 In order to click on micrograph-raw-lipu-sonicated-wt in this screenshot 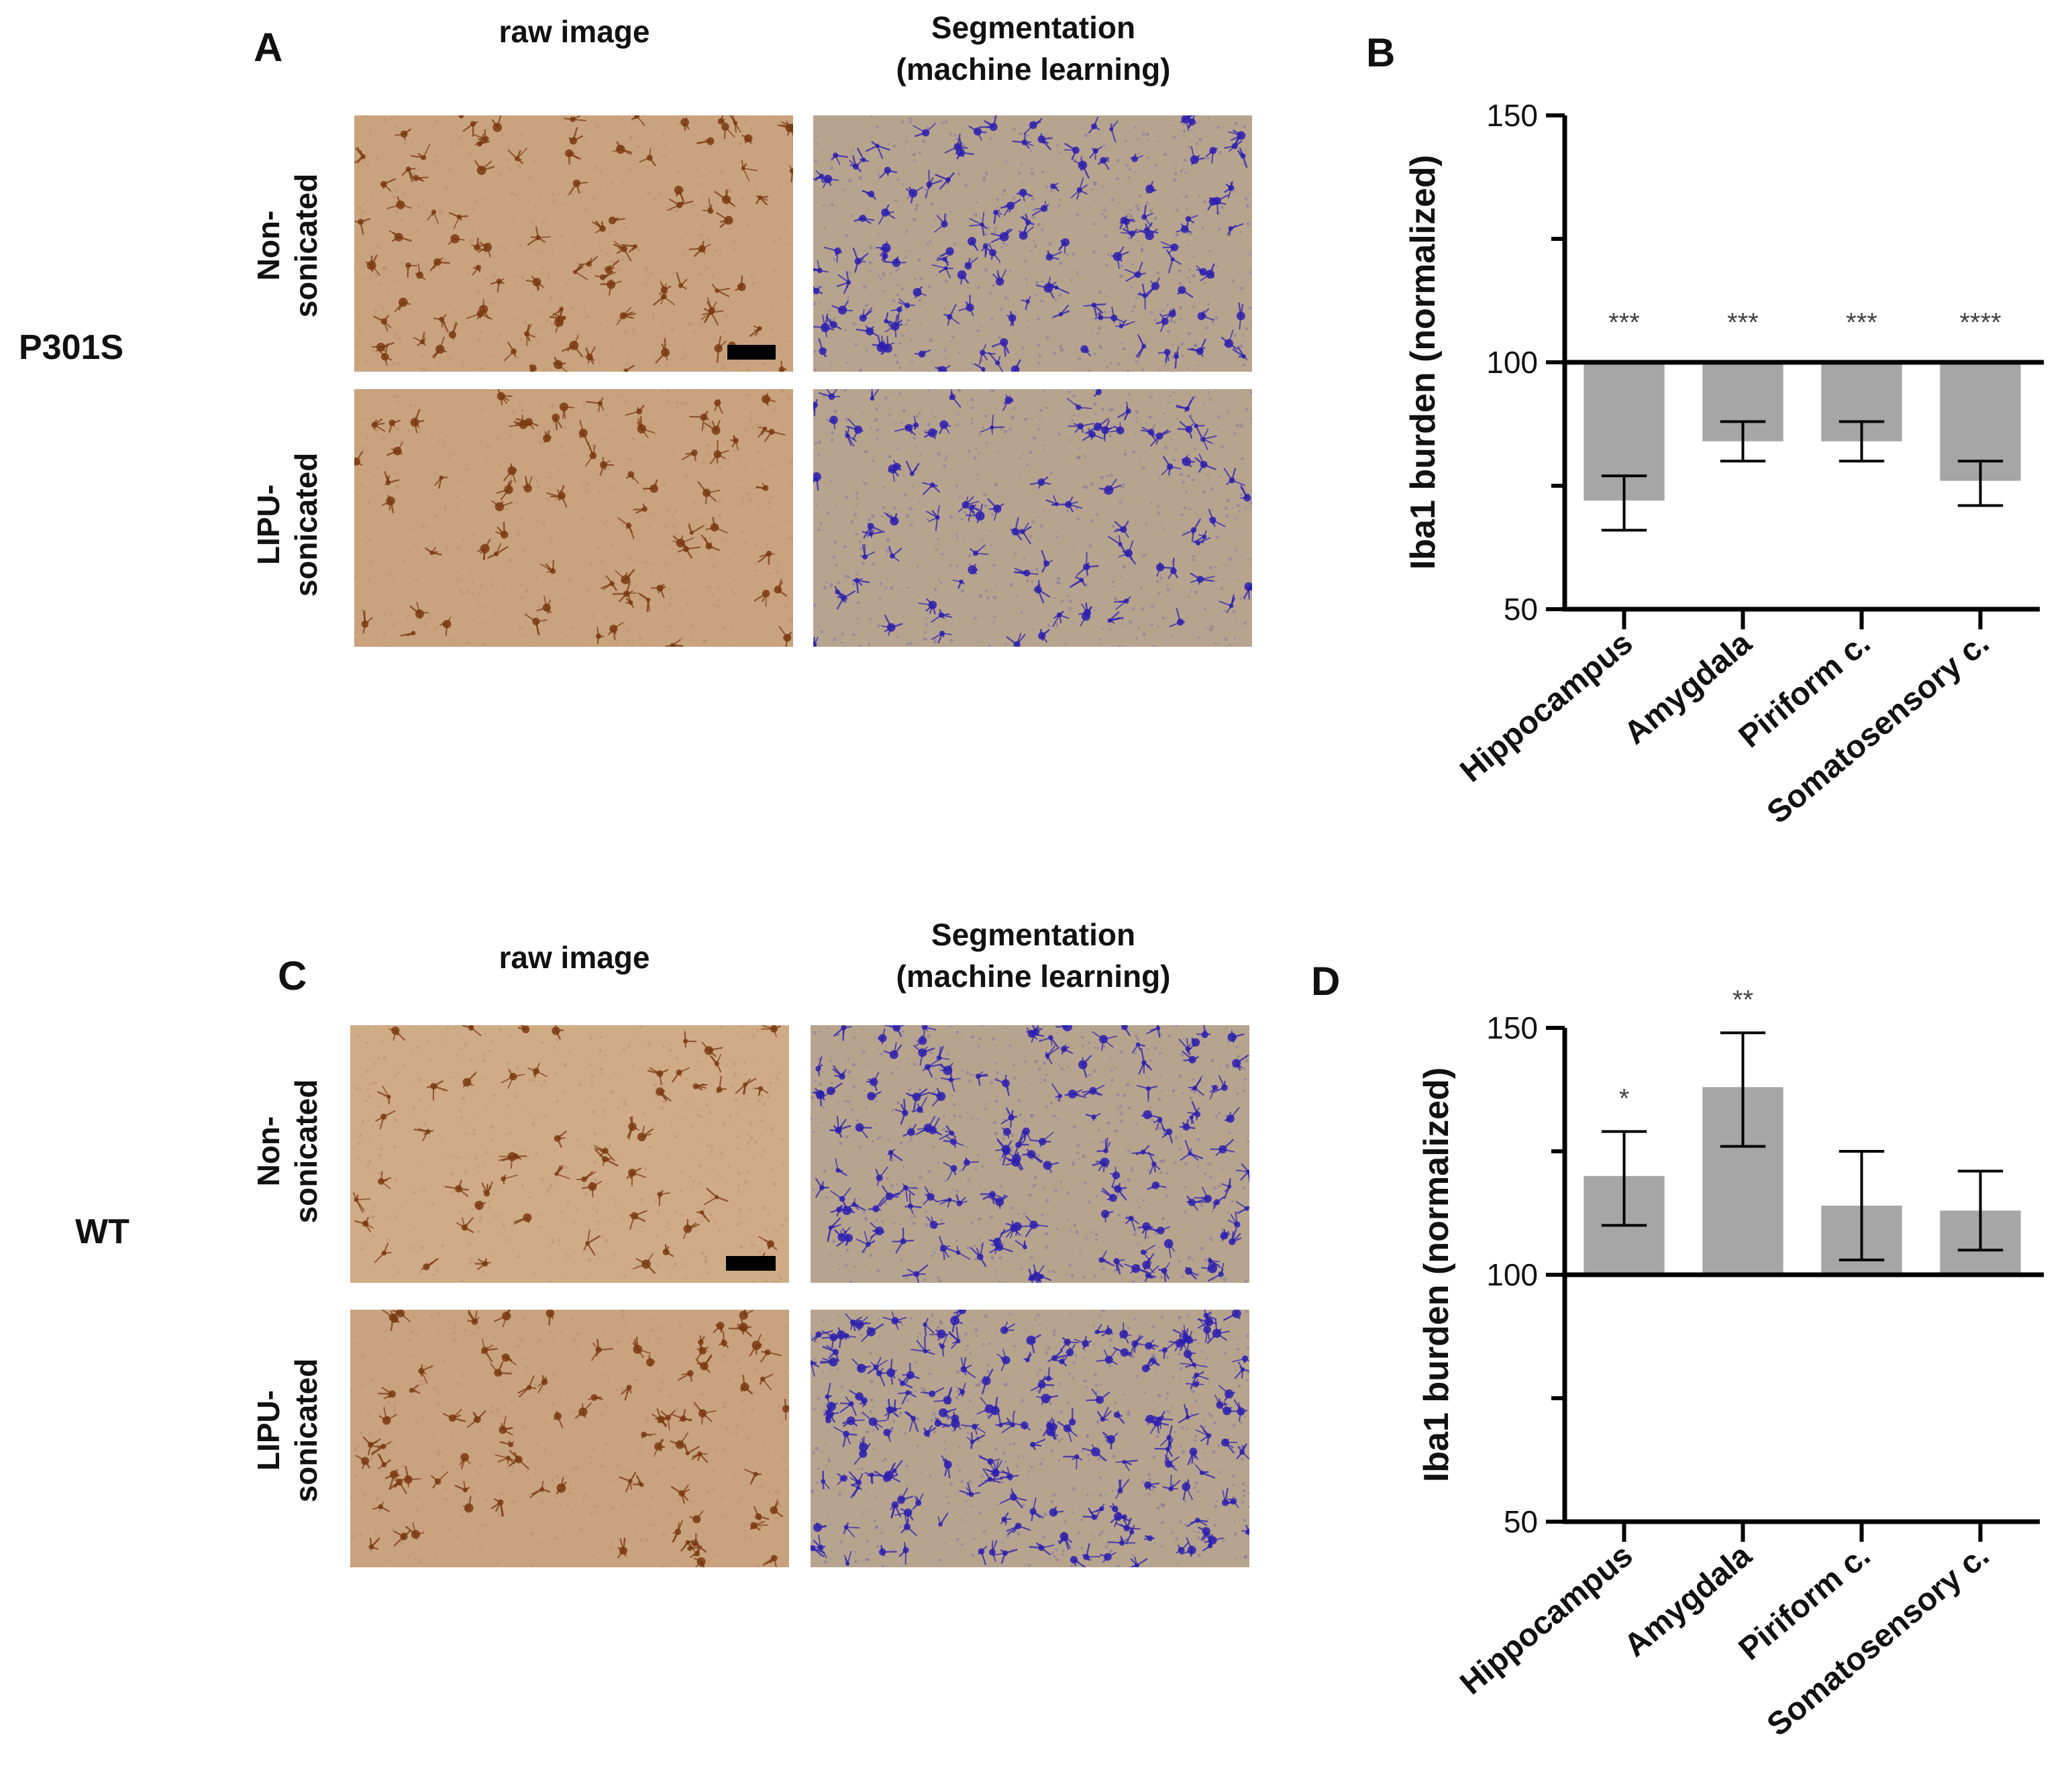, I will do `click(569, 1438)`.